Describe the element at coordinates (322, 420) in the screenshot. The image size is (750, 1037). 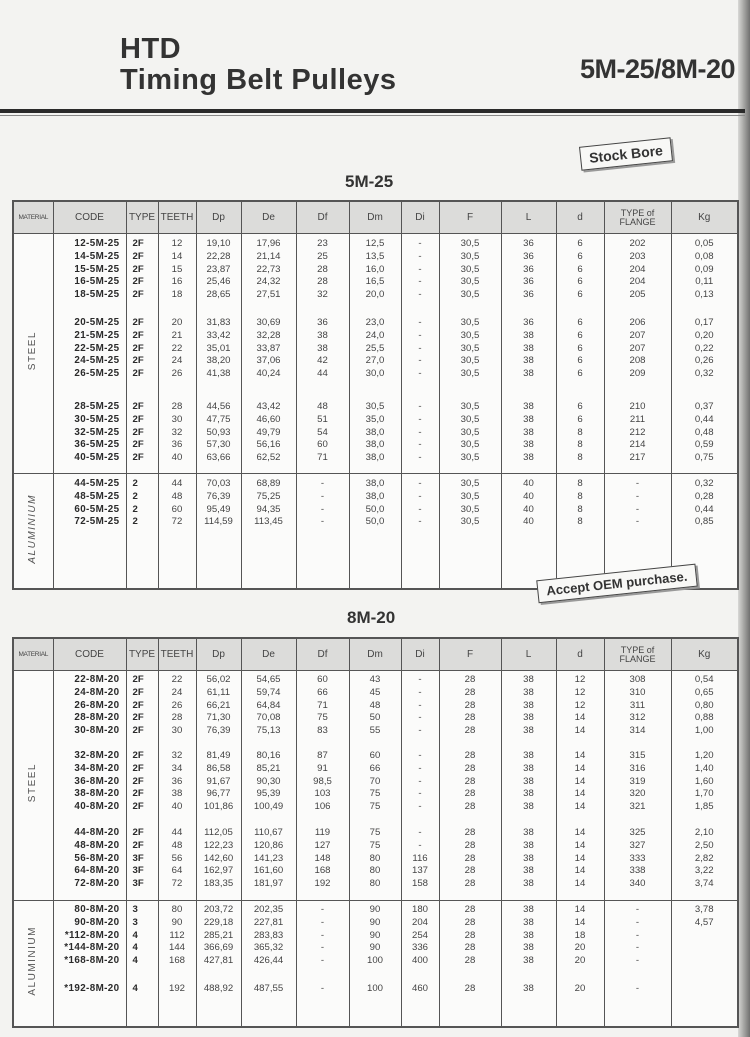
I see `cell-df: 51` at that location.